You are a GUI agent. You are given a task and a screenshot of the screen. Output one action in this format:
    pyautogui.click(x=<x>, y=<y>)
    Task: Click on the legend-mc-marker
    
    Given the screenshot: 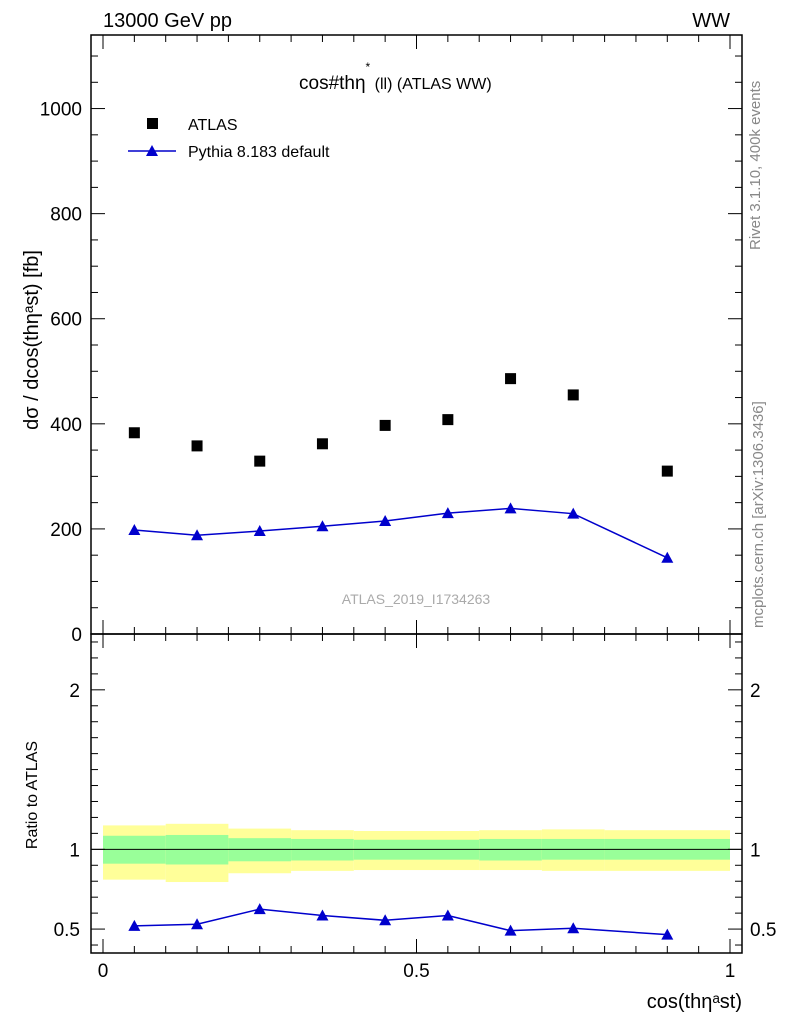 What is the action you would take?
    pyautogui.click(x=152, y=150)
    